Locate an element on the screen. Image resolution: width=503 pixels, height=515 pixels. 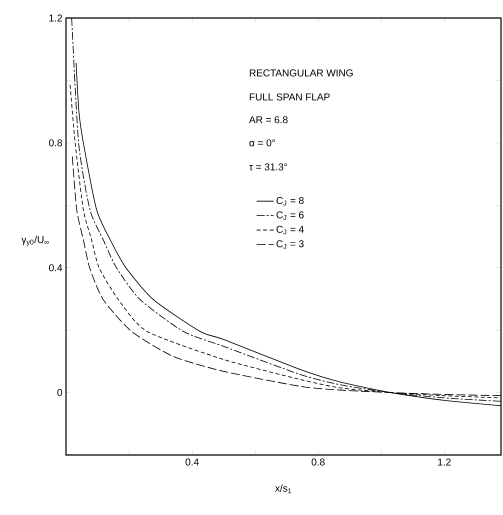
annotation: RECTANGULAR WING is located at coordinates (301, 72).